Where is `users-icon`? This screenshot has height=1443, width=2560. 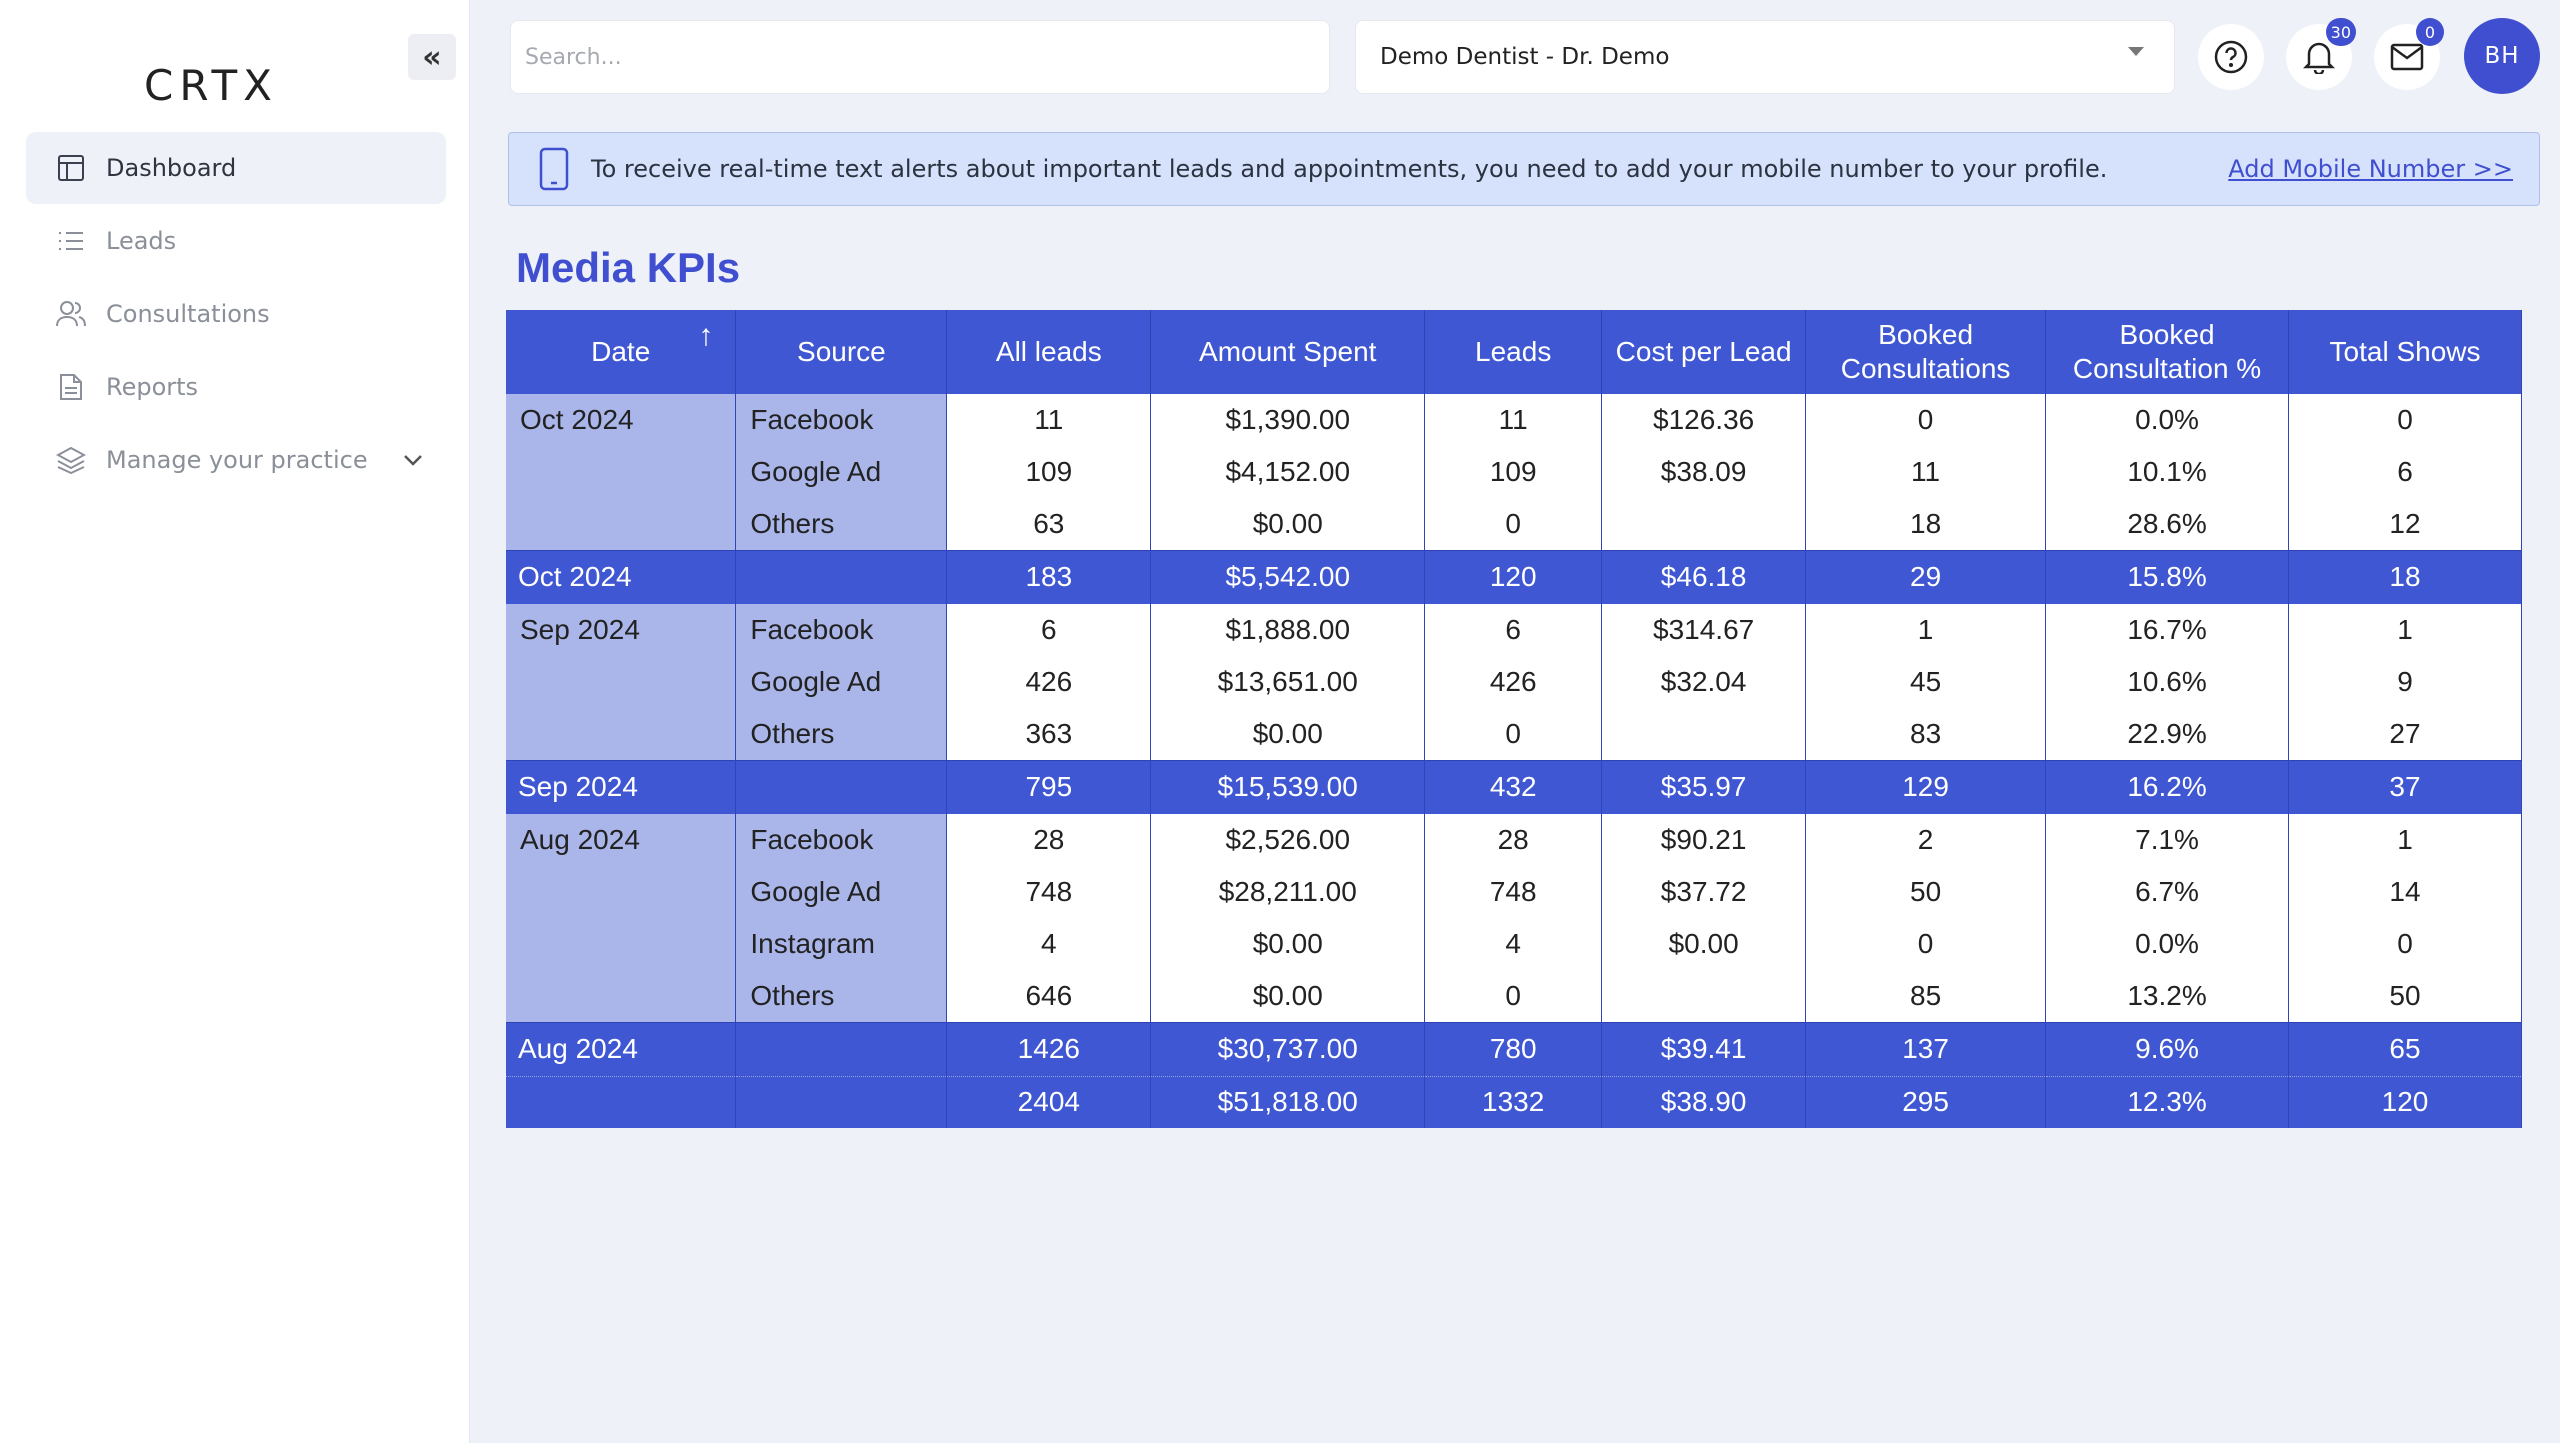 users-icon is located at coordinates (71, 314).